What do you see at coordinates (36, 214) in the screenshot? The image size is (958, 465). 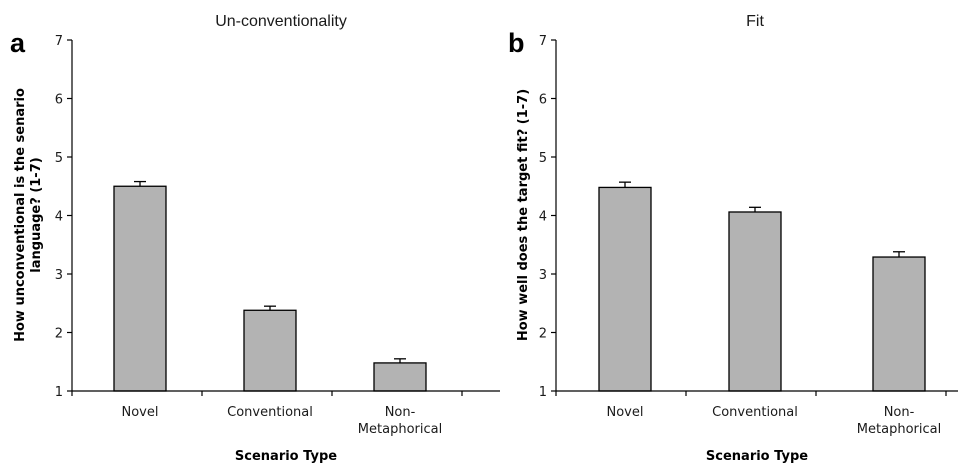 I see `y-axis-title: language? (1-7)` at bounding box center [36, 214].